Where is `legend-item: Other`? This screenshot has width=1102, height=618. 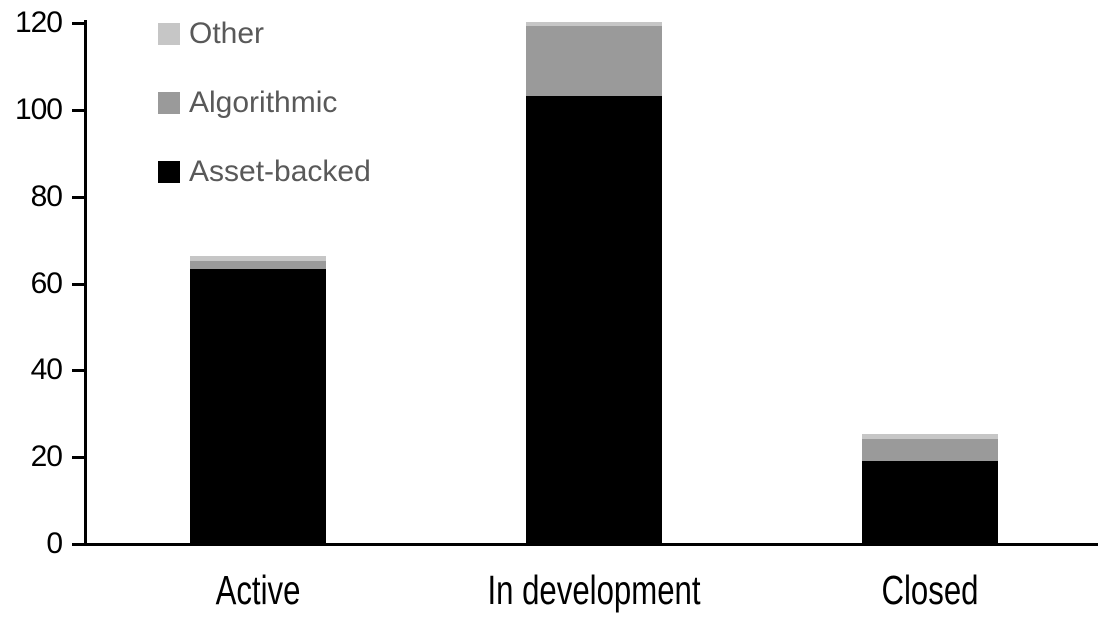
legend-item: Other is located at coordinates (264, 33).